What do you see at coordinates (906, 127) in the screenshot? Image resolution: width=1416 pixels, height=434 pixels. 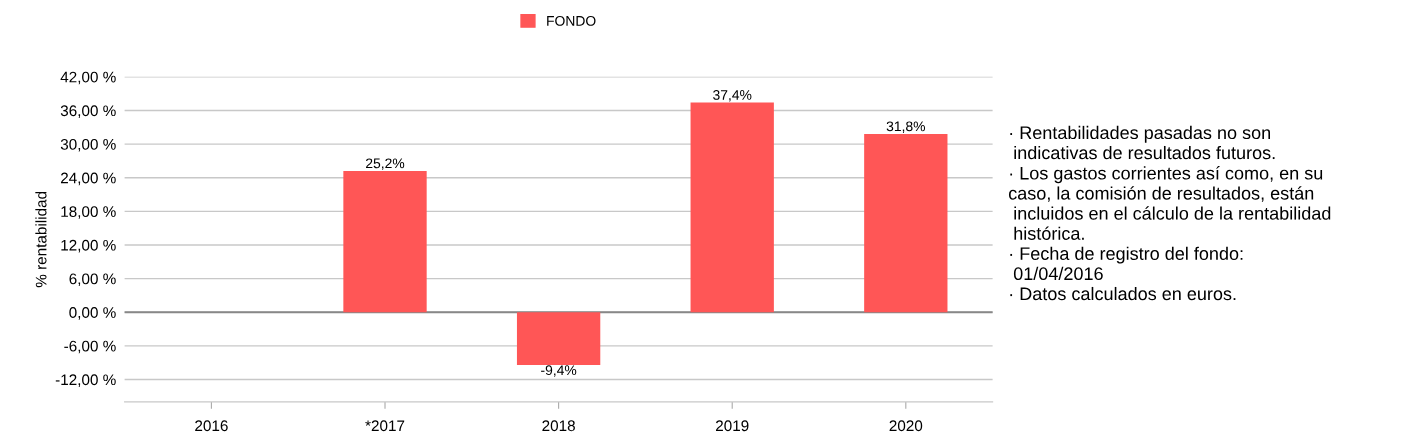 I see `data-label: 31,8%` at bounding box center [906, 127].